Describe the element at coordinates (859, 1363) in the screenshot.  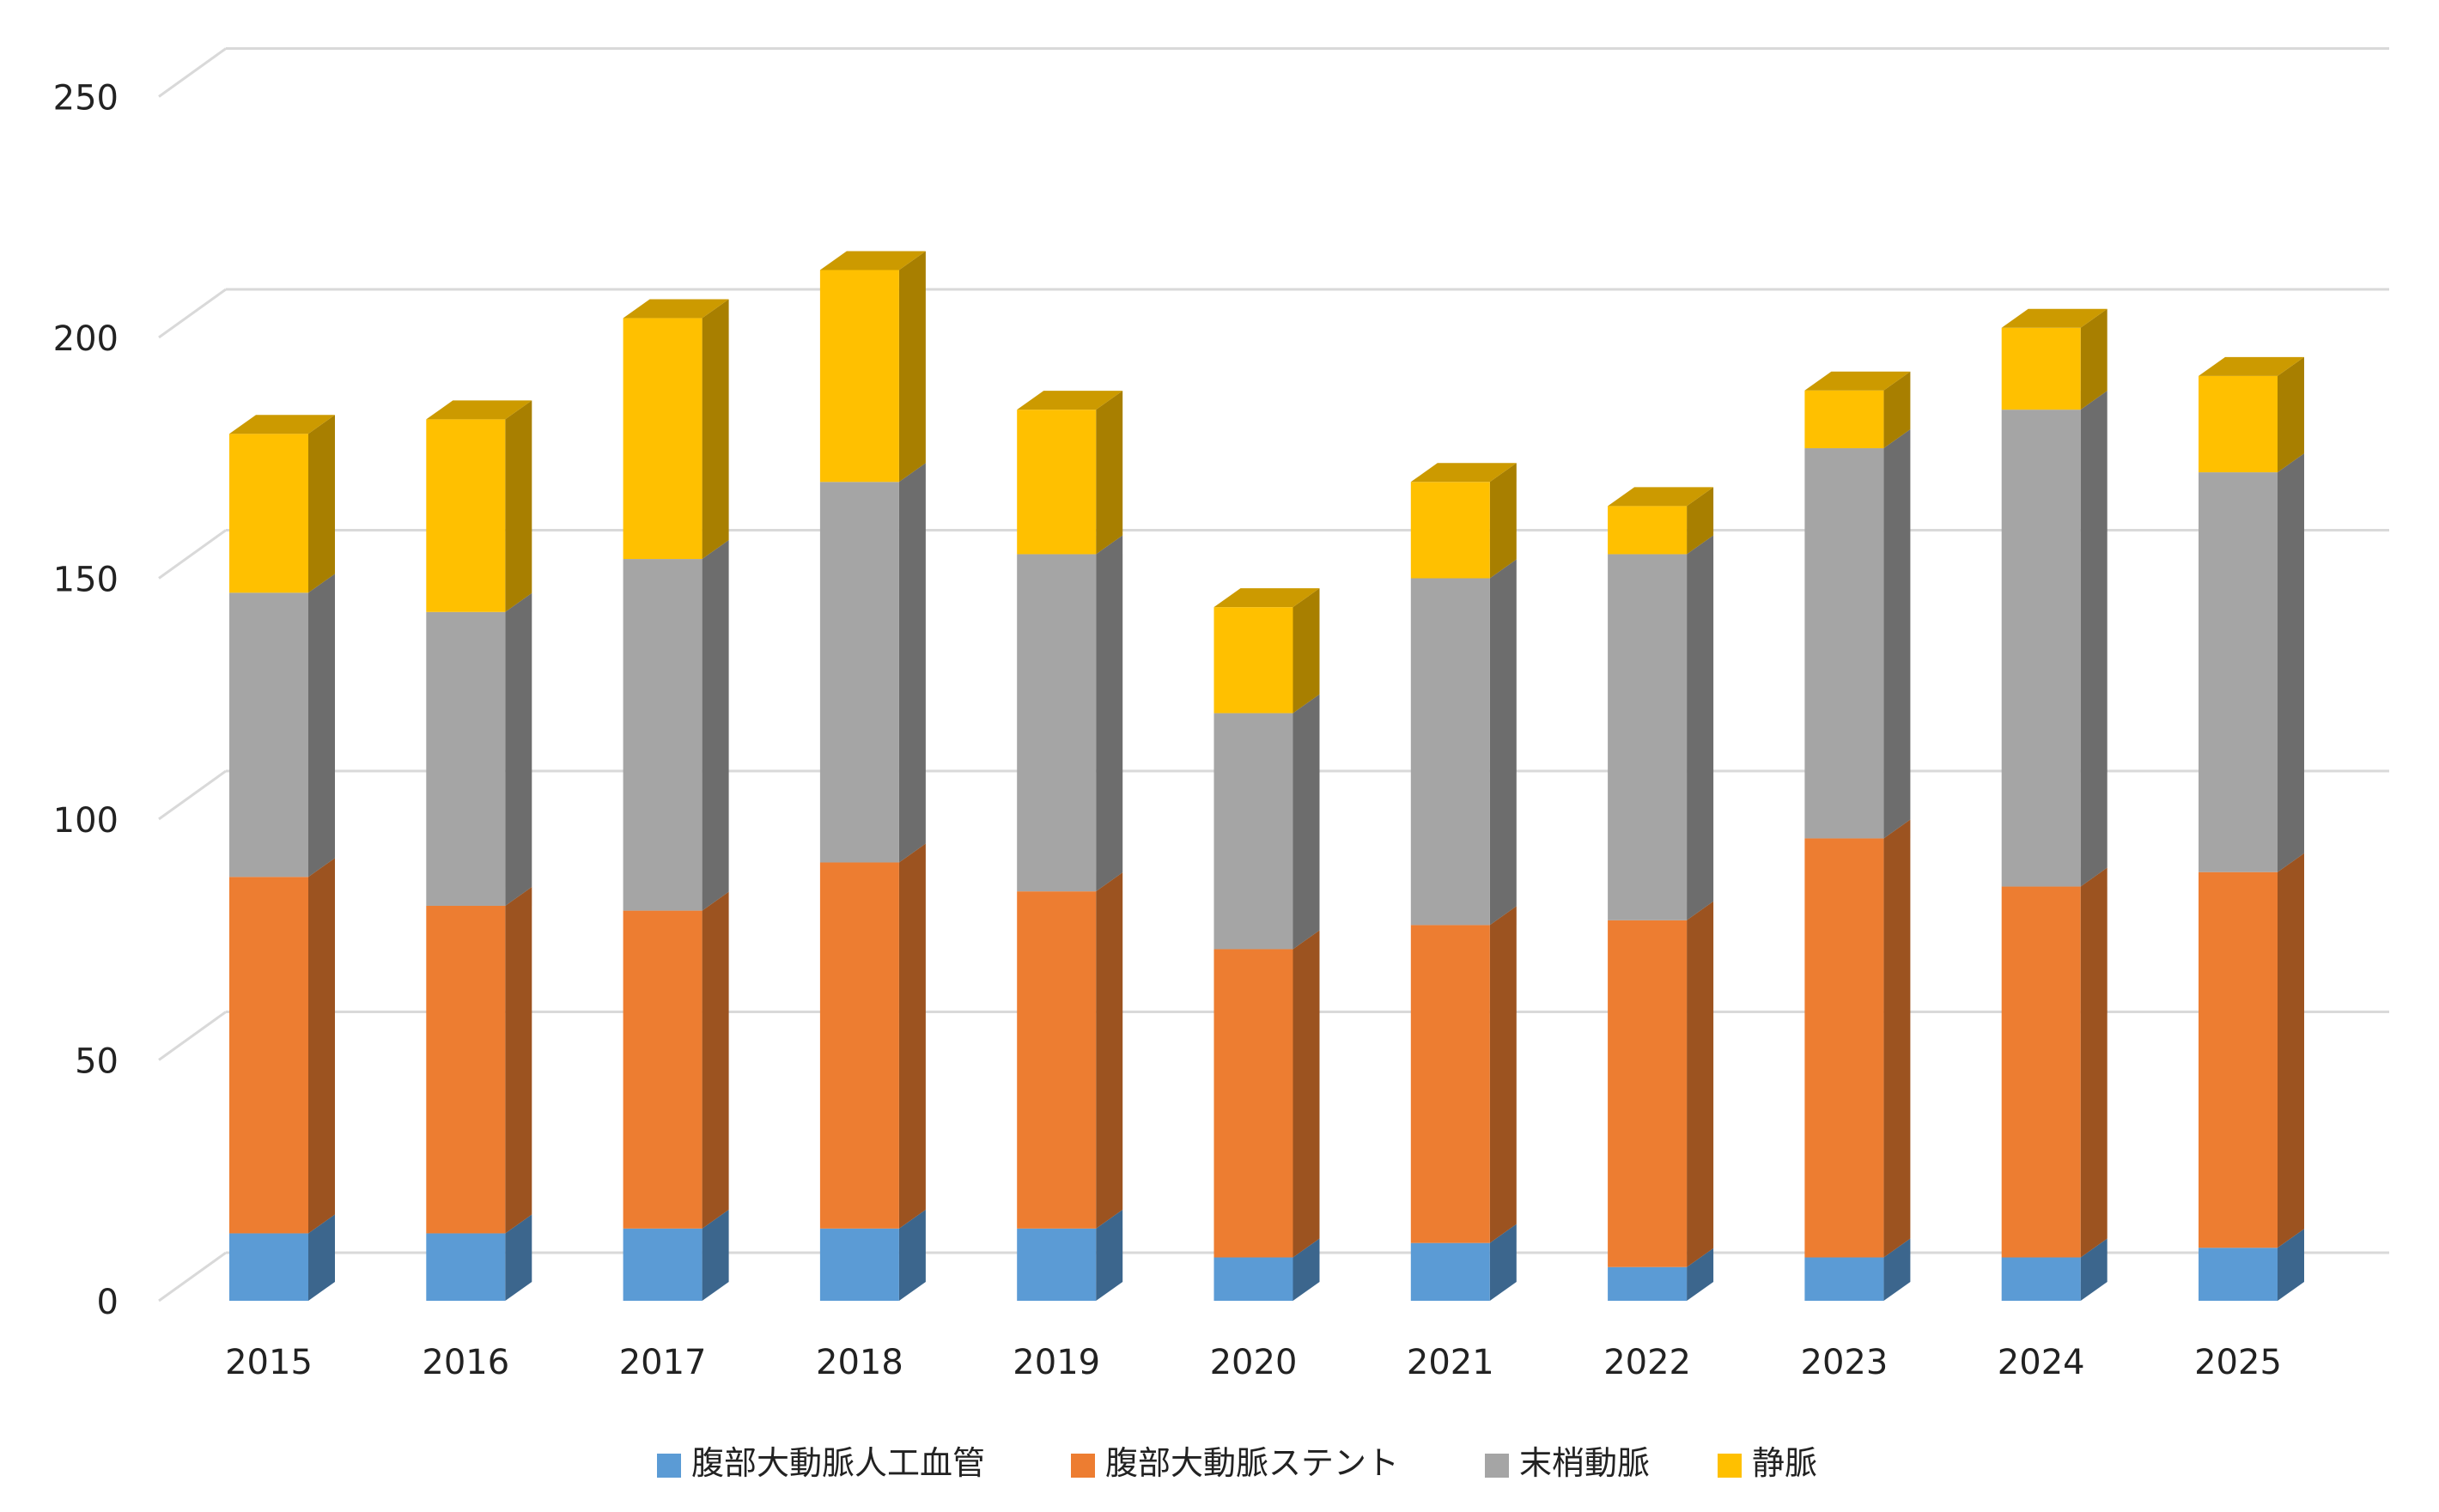
I see `x-tick-label: 2018` at that location.